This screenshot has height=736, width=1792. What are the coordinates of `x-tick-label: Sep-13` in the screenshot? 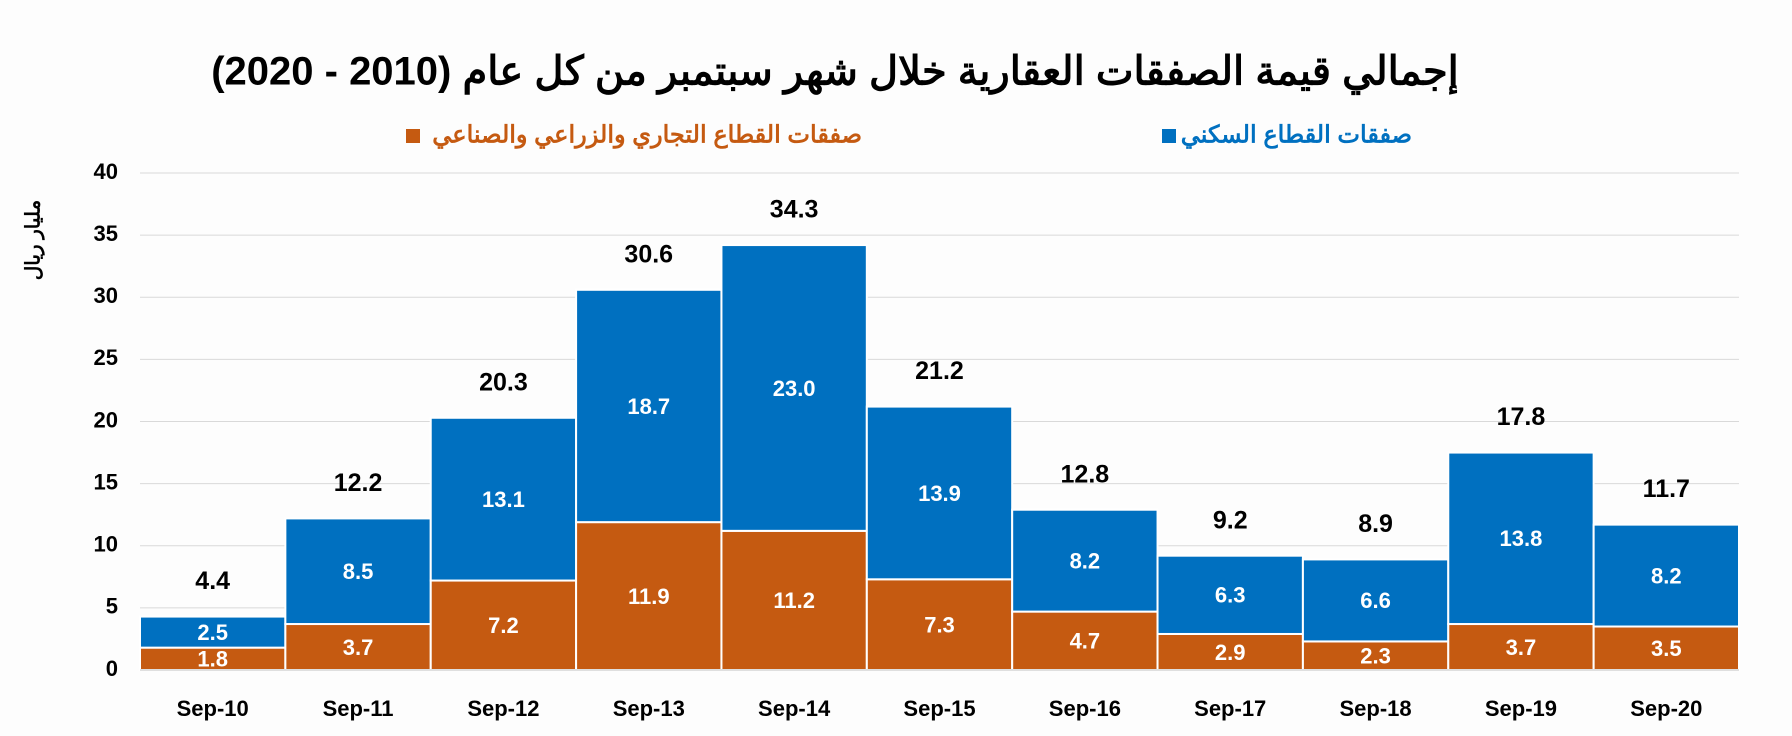 It's located at (649, 708).